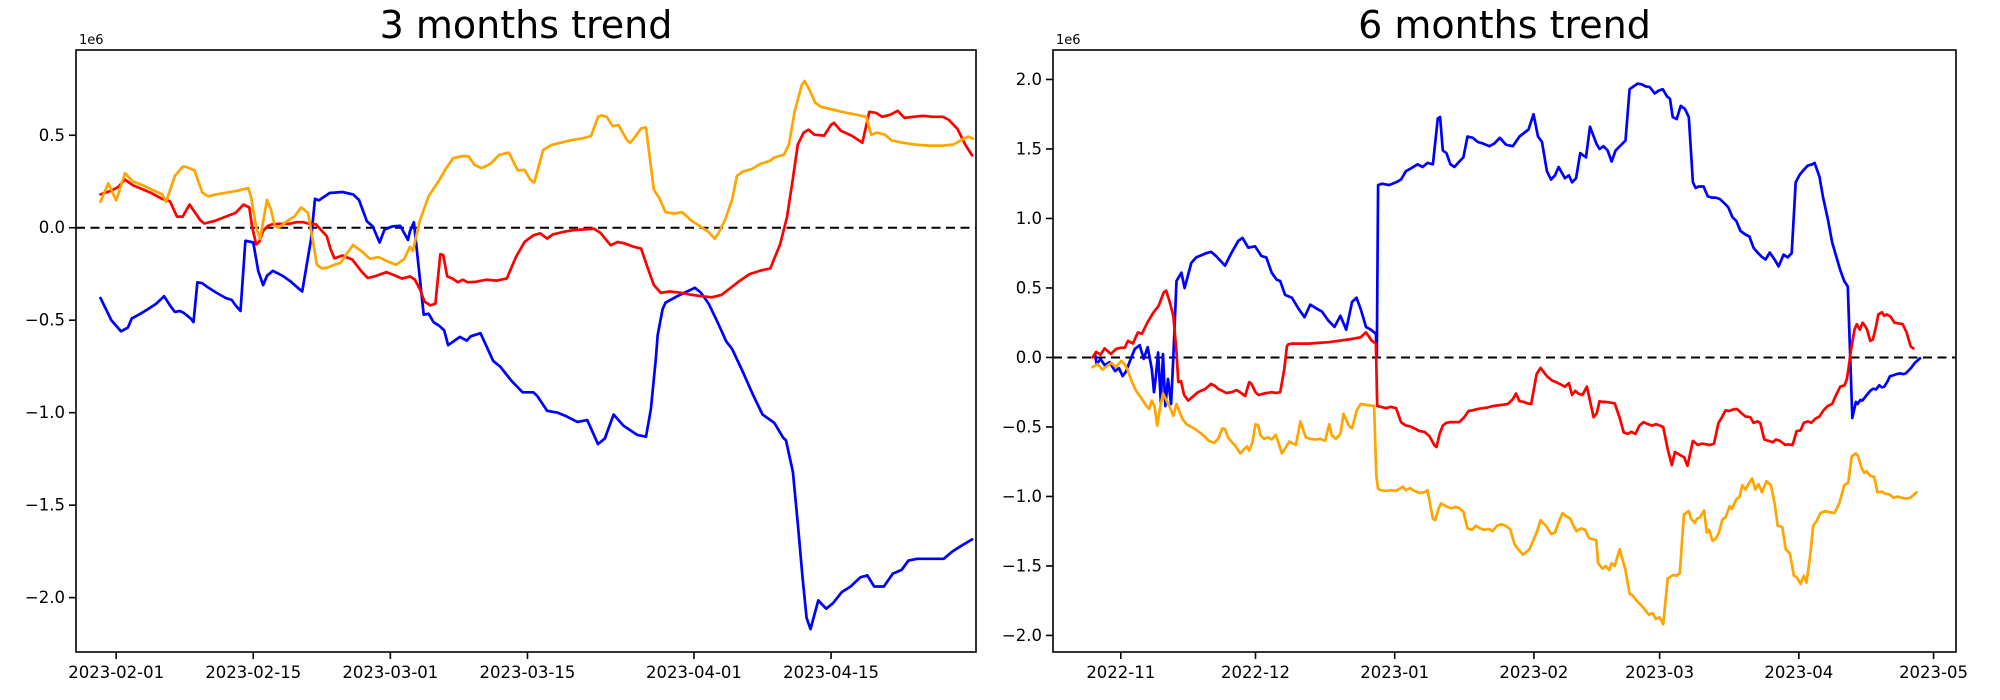 This screenshot has height=700, width=2000. Describe the element at coordinates (526, 25) in the screenshot. I see `chart-title-3-months: 3 months trend` at that location.